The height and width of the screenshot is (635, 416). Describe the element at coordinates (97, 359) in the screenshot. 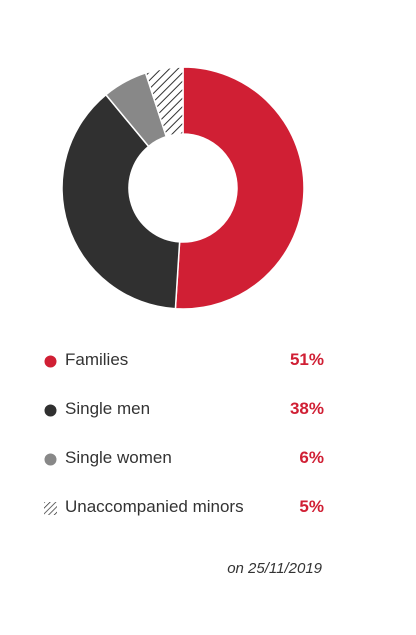

I see `legend-label-families: Families` at that location.